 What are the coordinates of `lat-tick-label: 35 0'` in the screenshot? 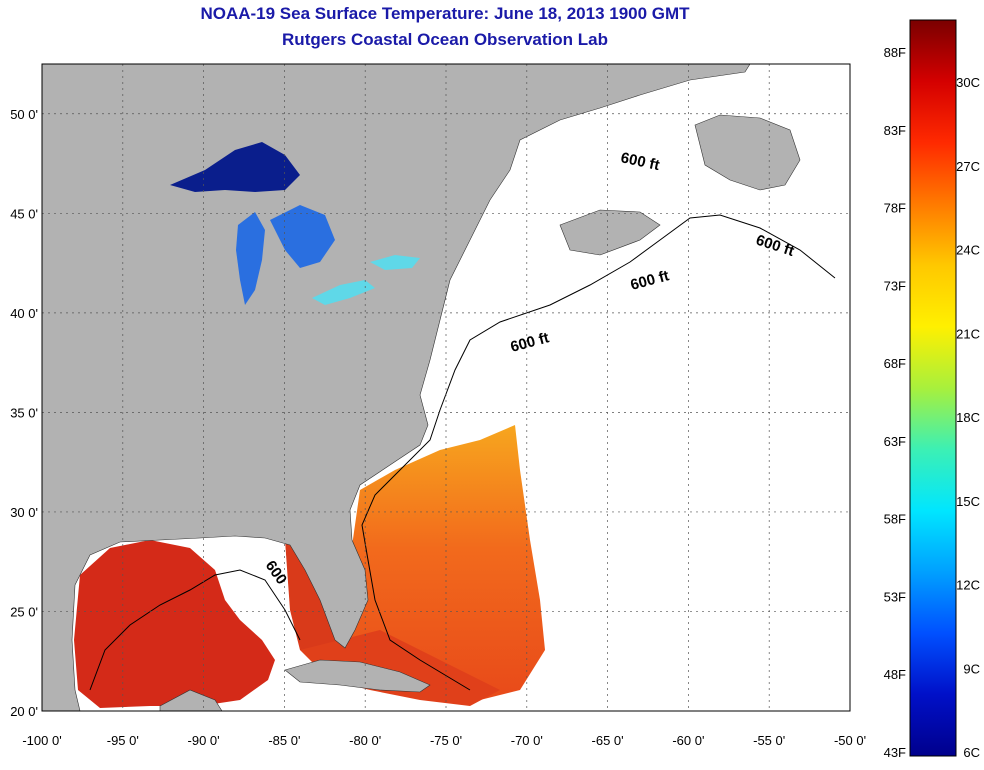 It's located at (24, 412).